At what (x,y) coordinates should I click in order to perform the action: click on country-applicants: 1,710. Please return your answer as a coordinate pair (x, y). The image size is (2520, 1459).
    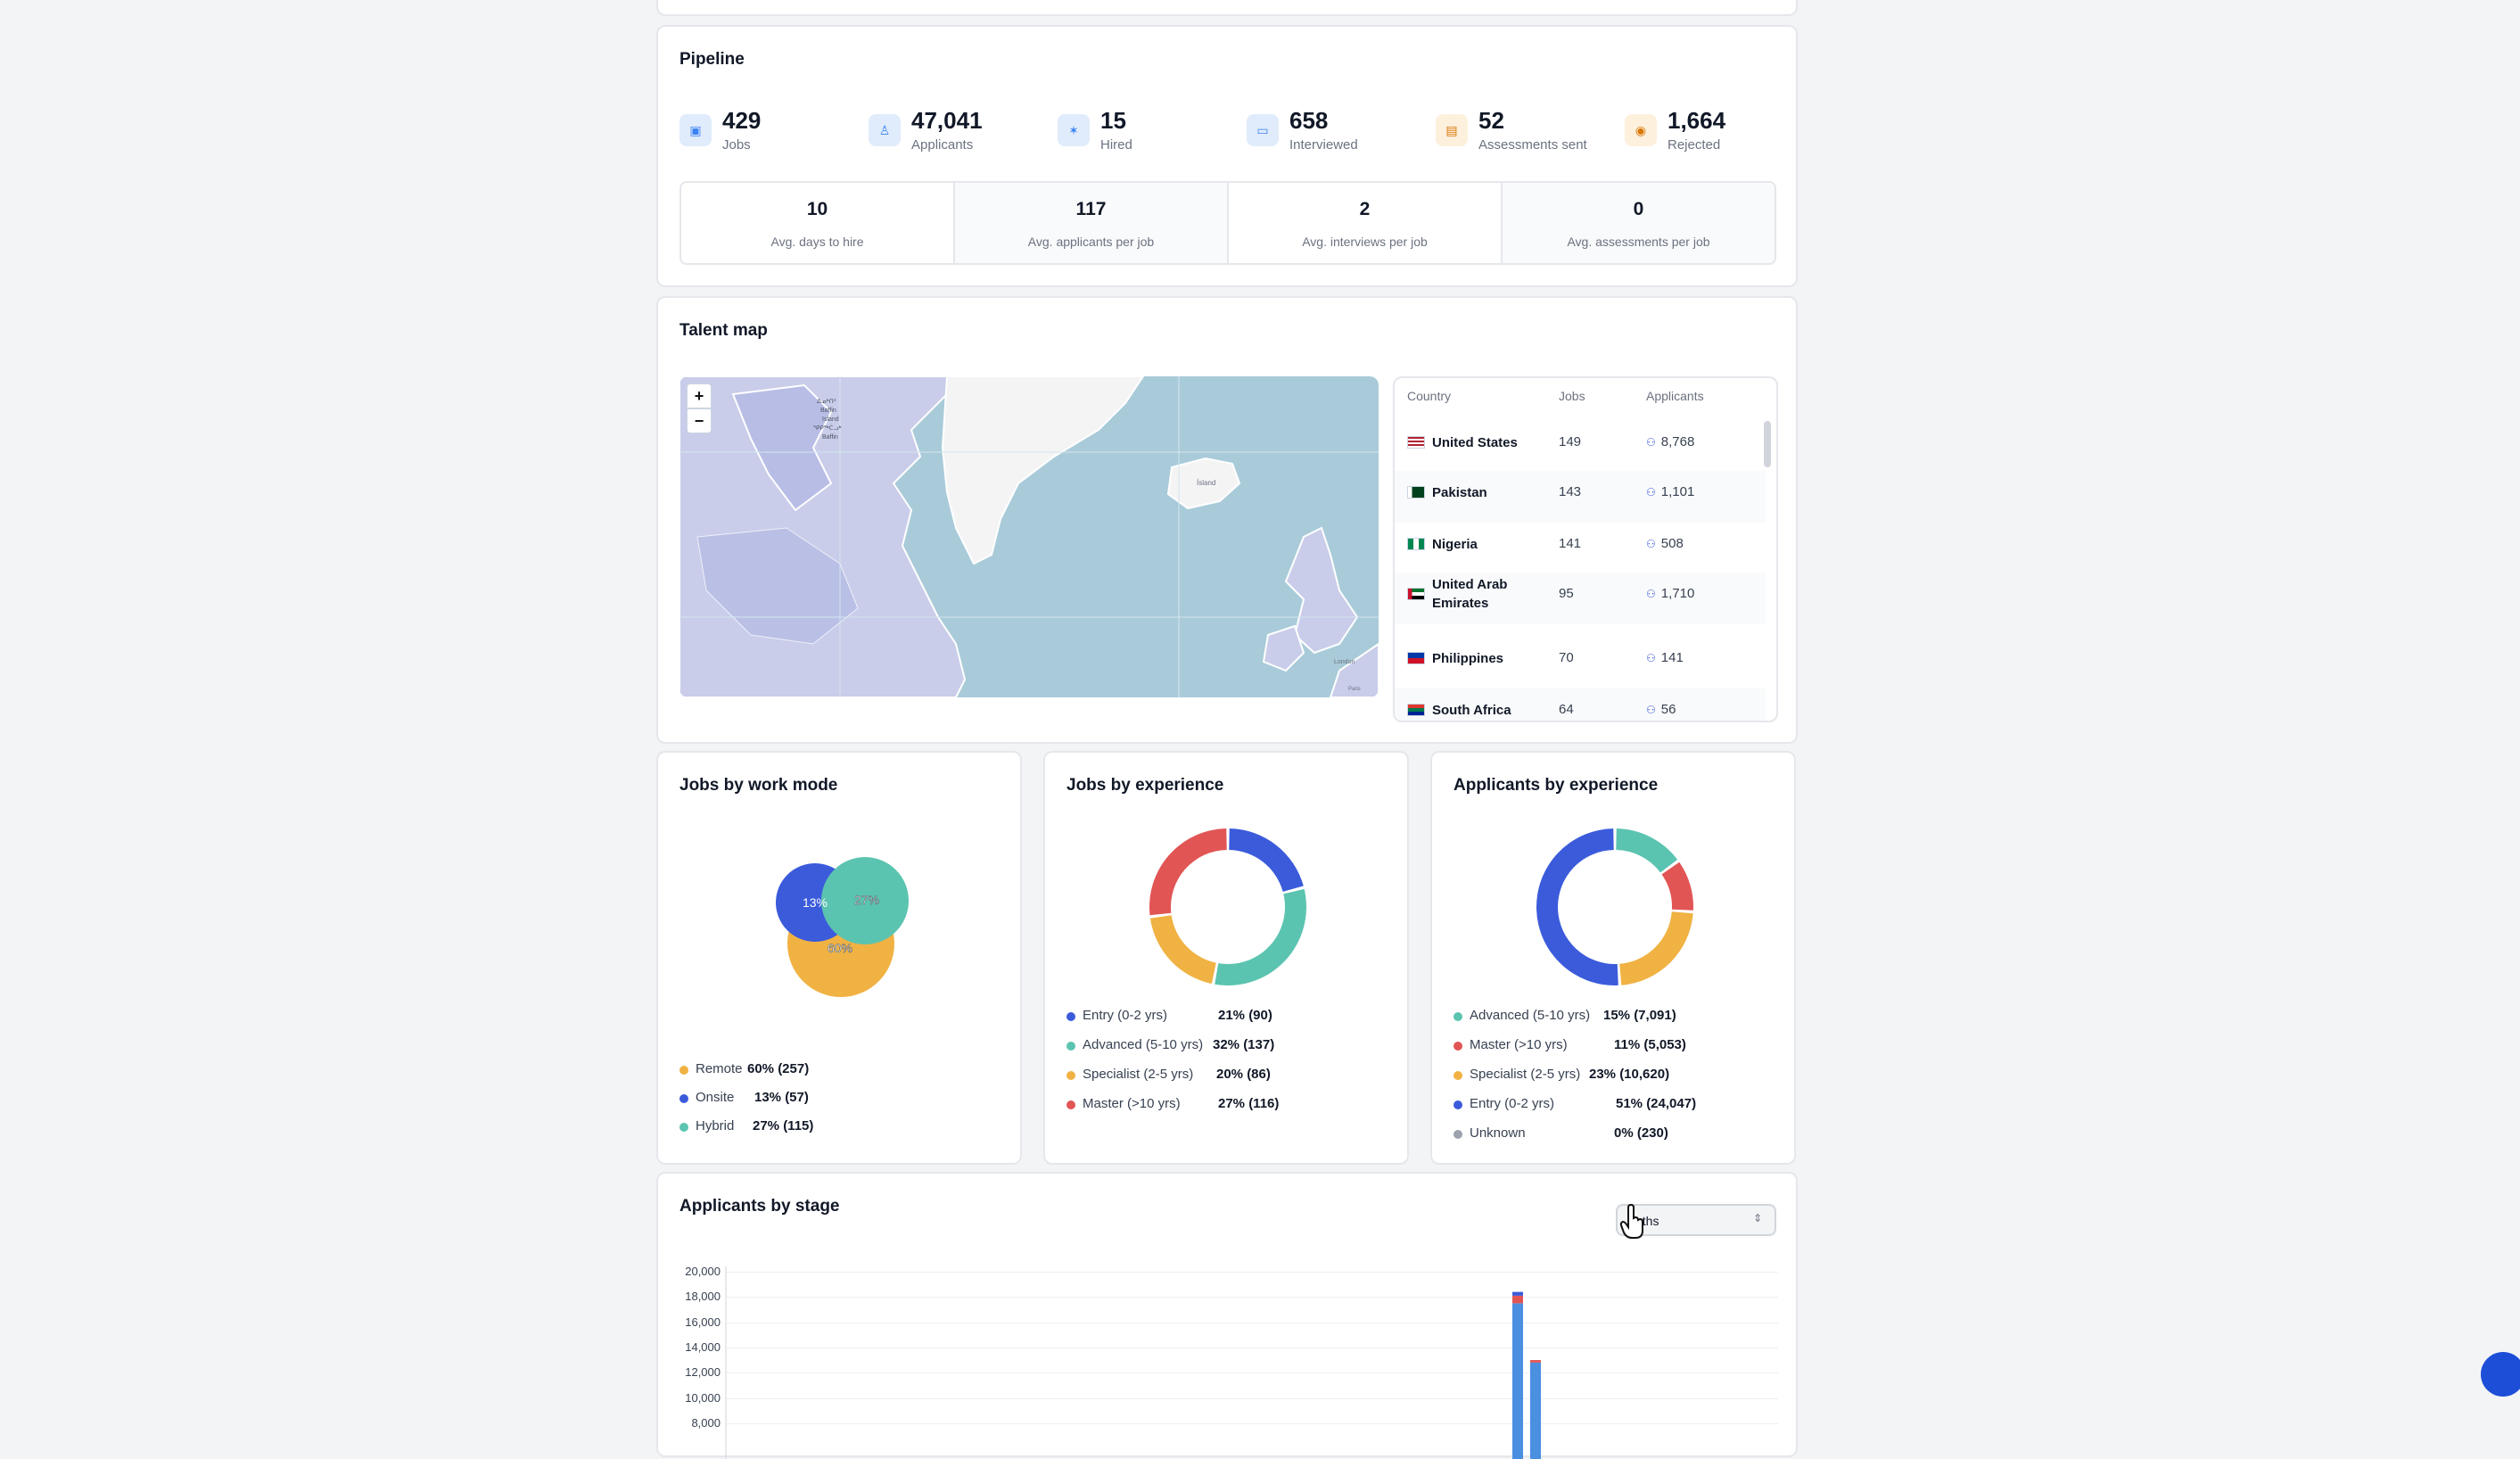
    Looking at the image, I should click on (1678, 593).